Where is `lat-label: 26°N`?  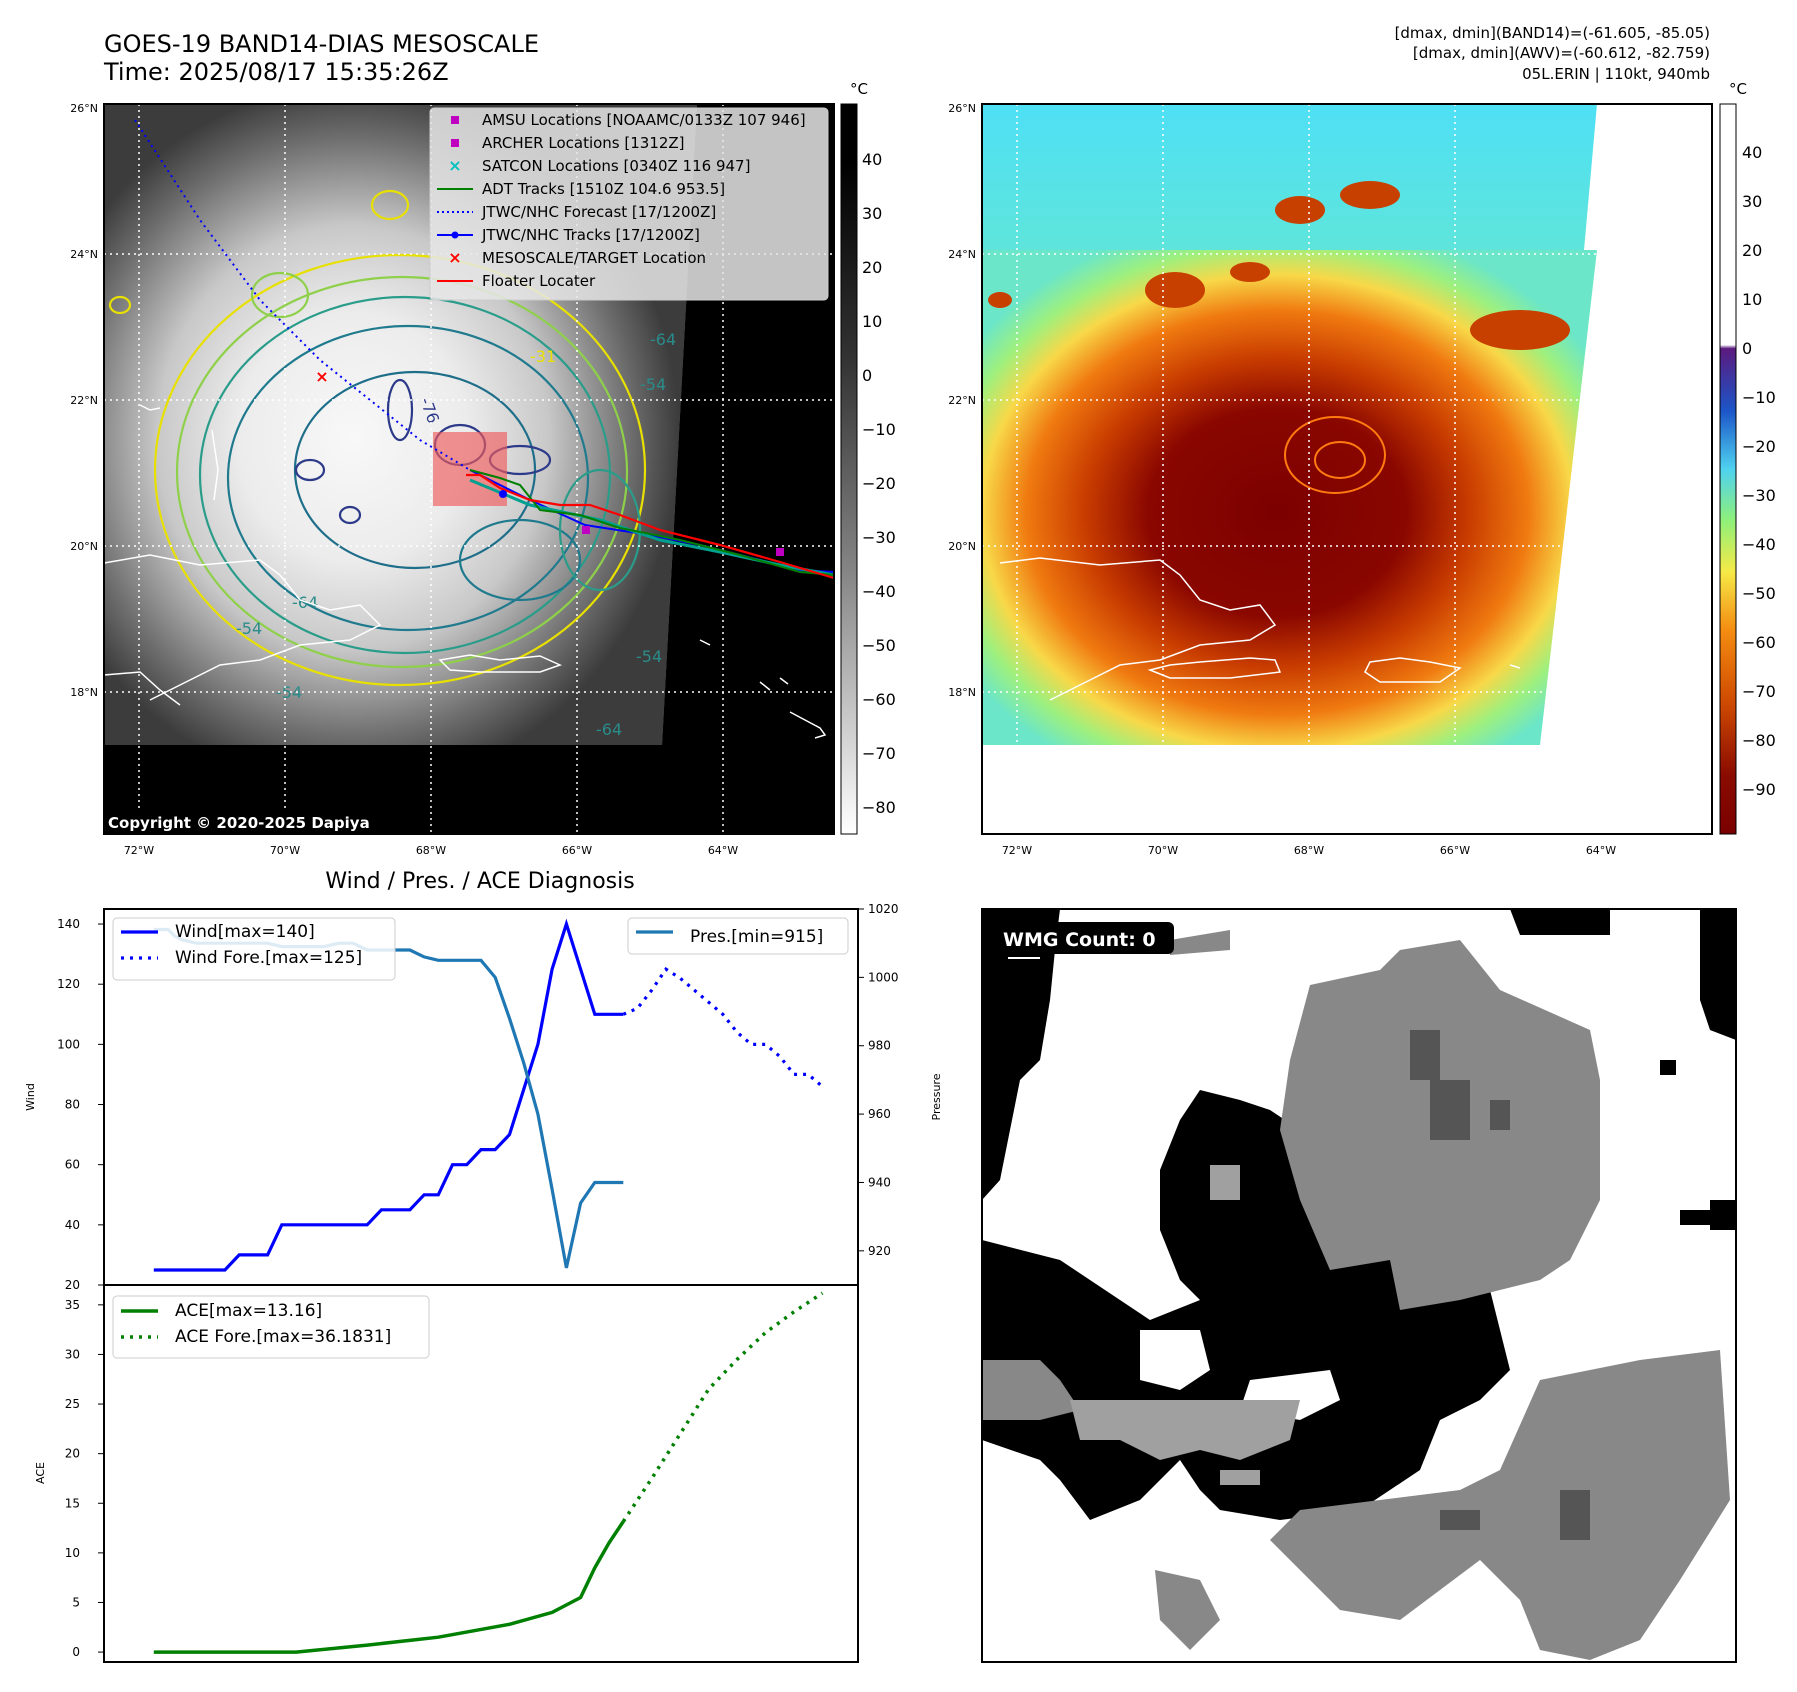 lat-label: 26°N is located at coordinates (962, 108).